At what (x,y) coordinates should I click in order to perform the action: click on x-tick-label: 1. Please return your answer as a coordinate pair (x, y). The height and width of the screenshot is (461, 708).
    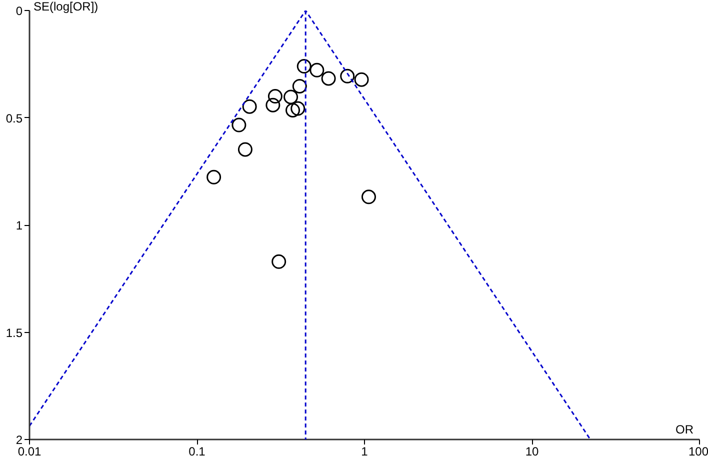
    Looking at the image, I should click on (364, 451).